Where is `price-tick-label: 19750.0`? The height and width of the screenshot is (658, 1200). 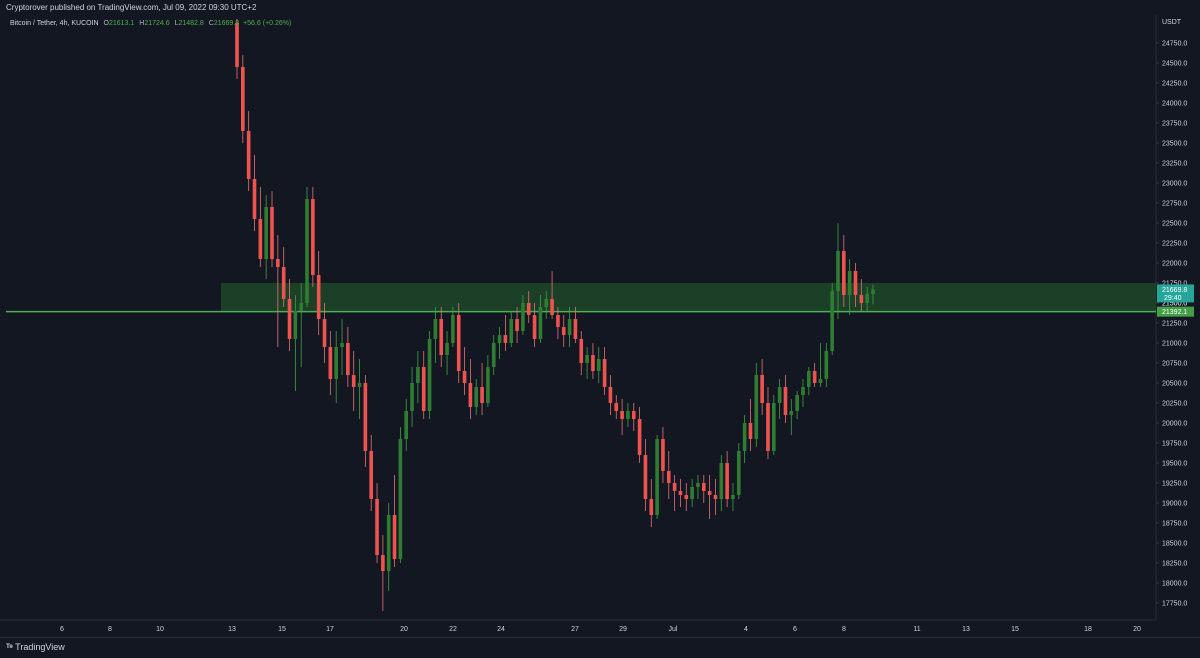
price-tick-label: 19750.0 is located at coordinates (1174, 444).